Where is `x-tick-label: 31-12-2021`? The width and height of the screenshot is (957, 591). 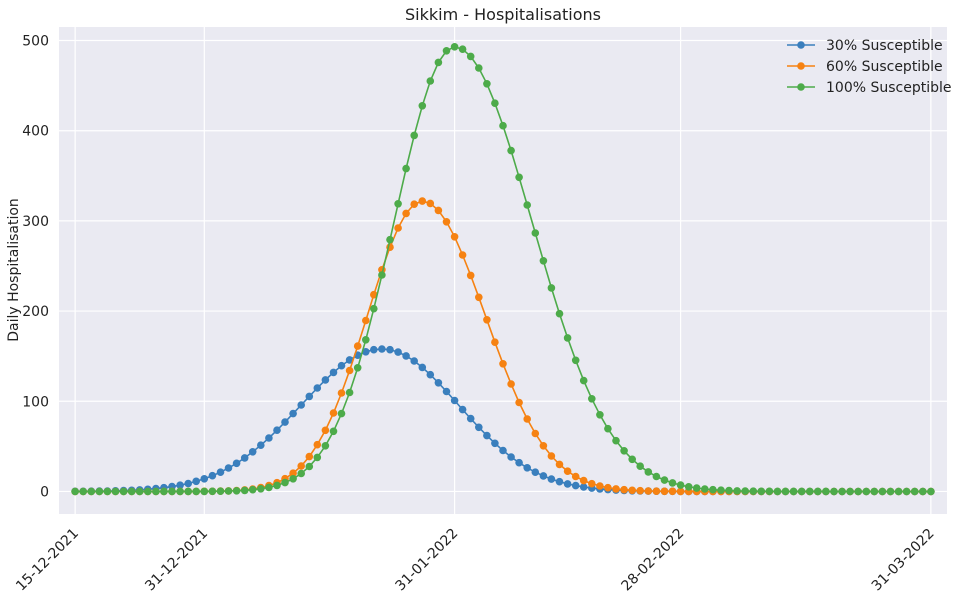 x-tick-label: 31-12-2021 is located at coordinates (176, 558).